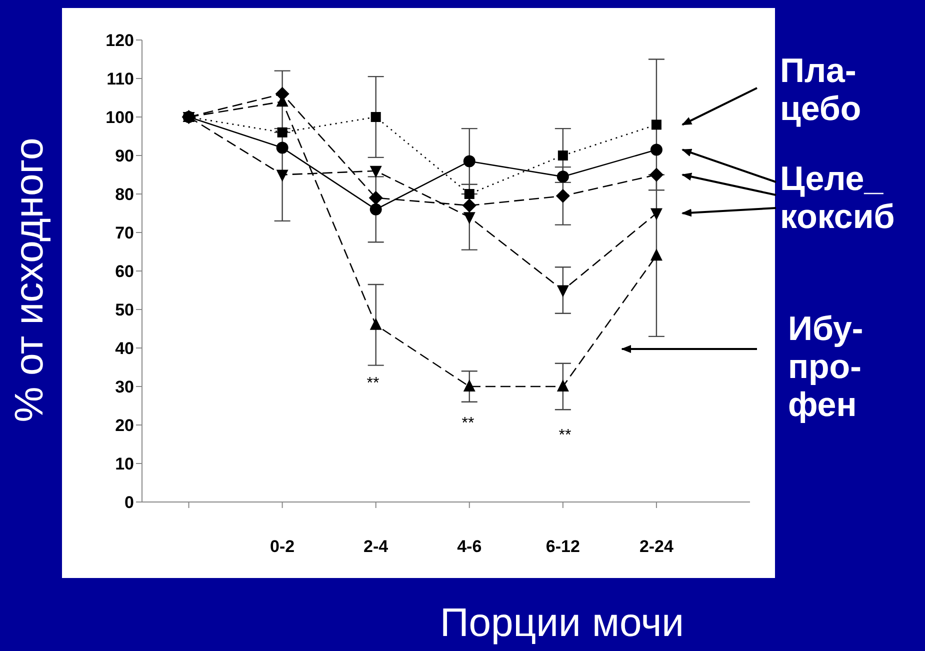  Describe the element at coordinates (124, 464) in the screenshot. I see `y-tick-label: 10` at that location.